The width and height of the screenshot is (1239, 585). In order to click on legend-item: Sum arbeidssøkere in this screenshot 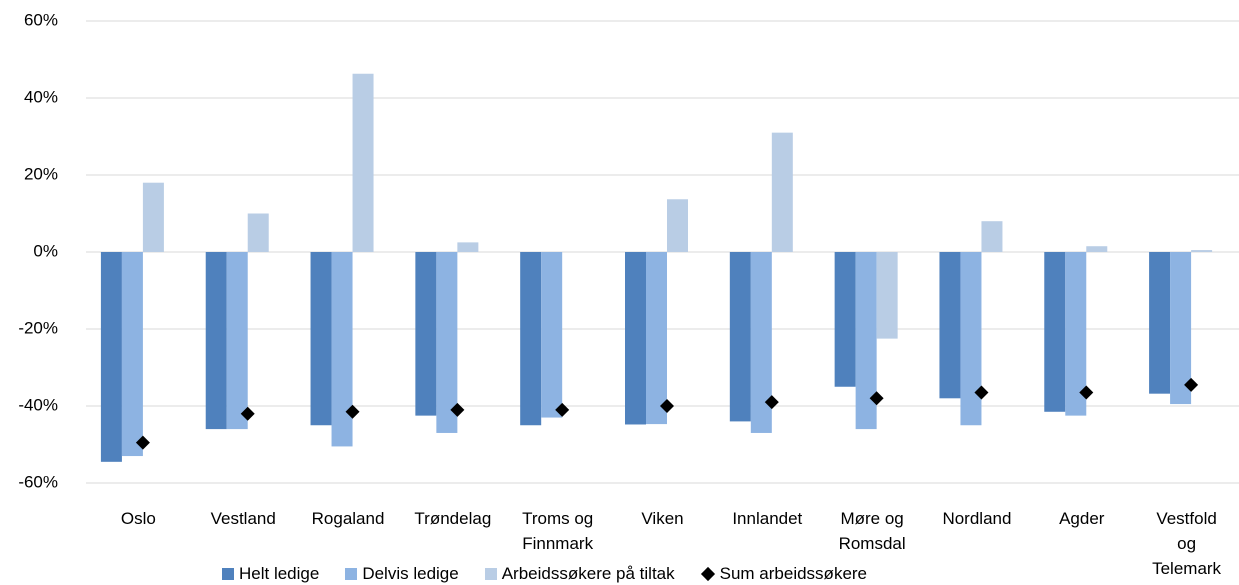, I will do `click(784, 574)`.